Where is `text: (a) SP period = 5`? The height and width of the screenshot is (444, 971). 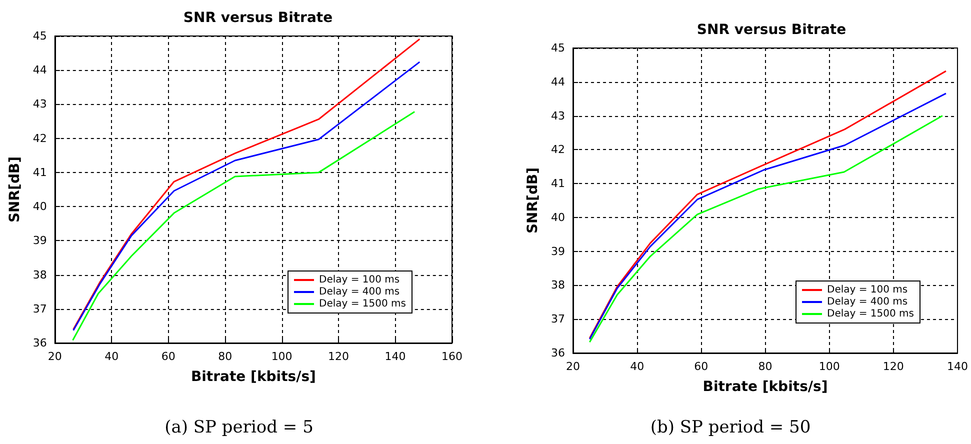
text: (a) SP period = 5 is located at coordinates (239, 428).